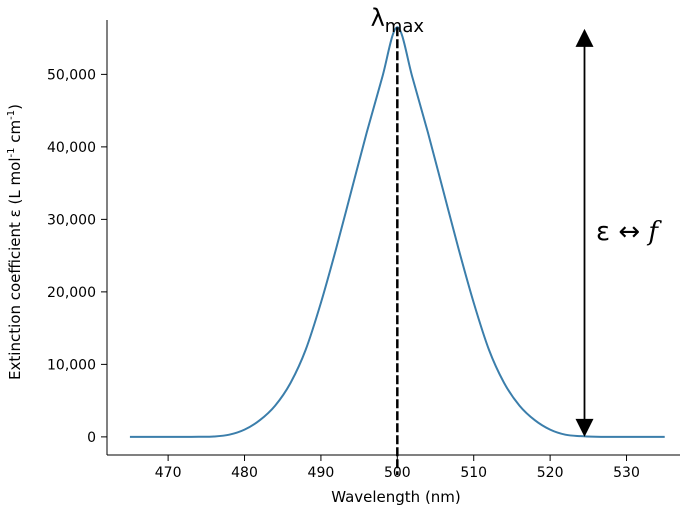 The width and height of the screenshot is (685, 508). I want to click on y-ticks: 0 10,000 20,000 30,000 40,000 50,000, so click(77, 256).